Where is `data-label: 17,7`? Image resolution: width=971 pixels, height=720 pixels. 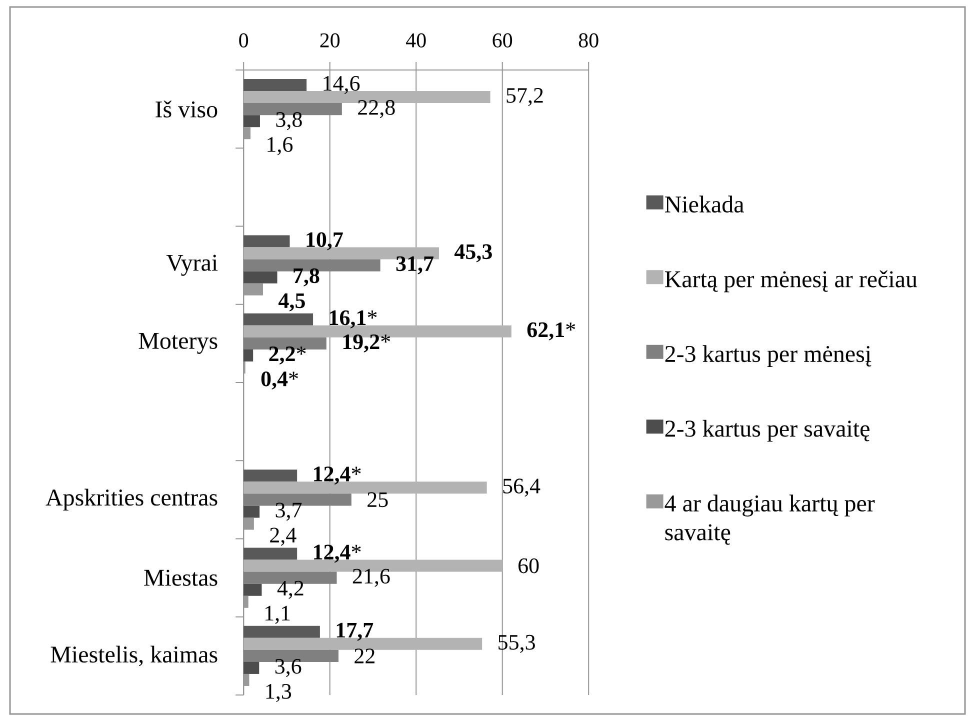 data-label: 17,7 is located at coordinates (355, 631).